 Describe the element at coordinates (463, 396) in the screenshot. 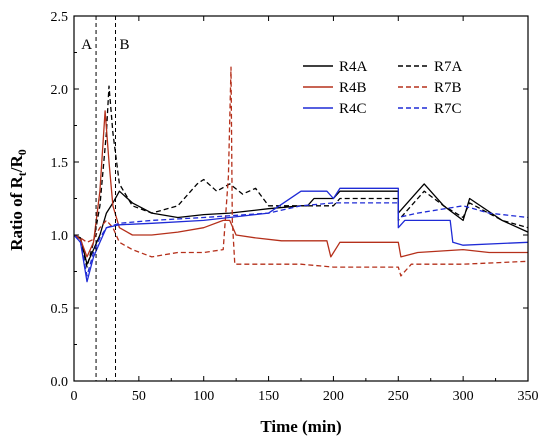

I see `x-tick-label: 300` at that location.